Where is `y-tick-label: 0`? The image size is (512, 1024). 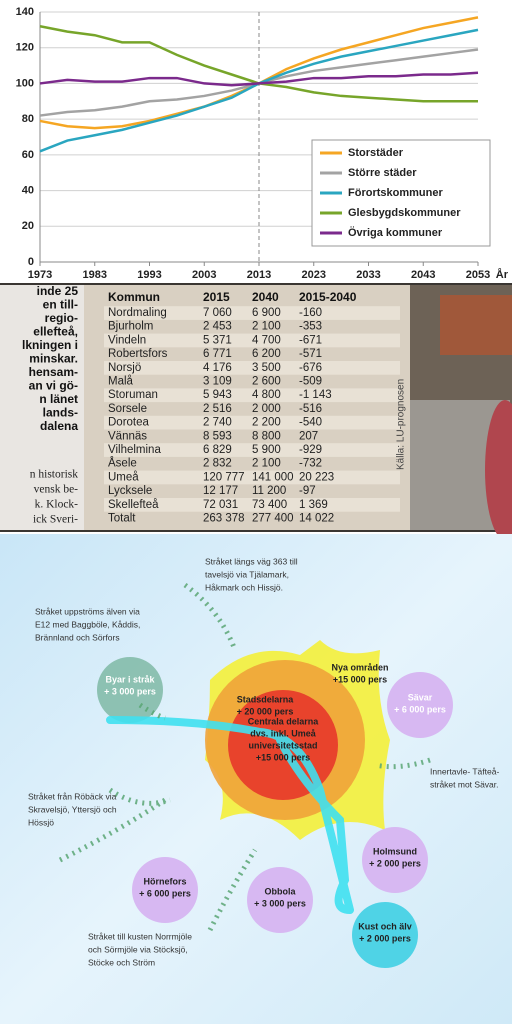
y-tick-label: 0 is located at coordinates (31, 262).